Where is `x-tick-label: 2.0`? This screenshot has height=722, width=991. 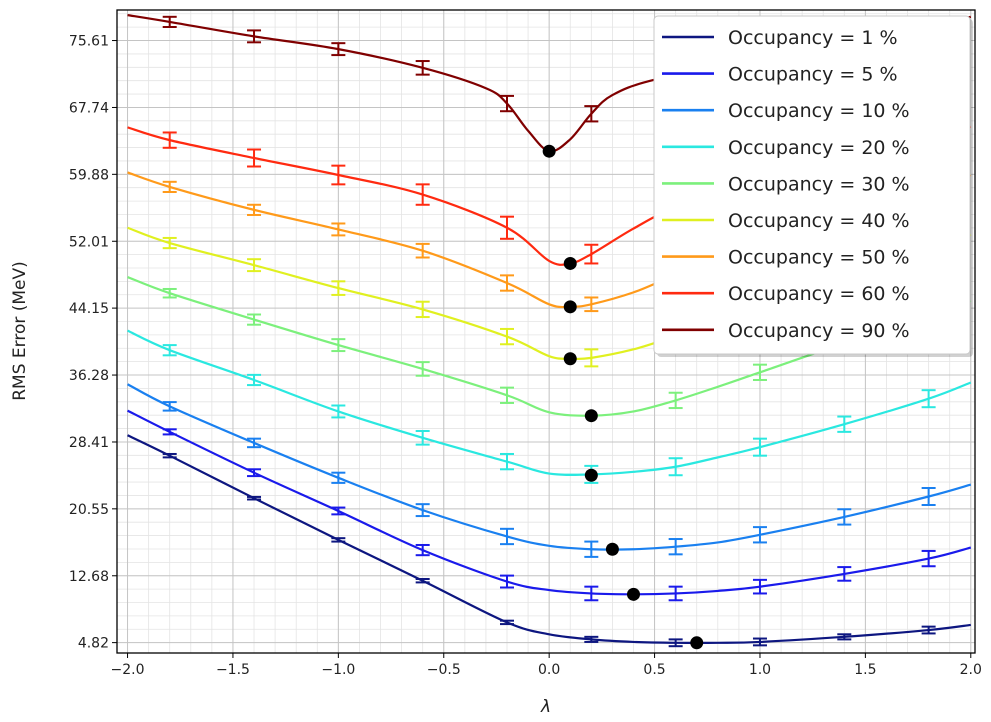 x-tick-label: 2.0 is located at coordinates (971, 670).